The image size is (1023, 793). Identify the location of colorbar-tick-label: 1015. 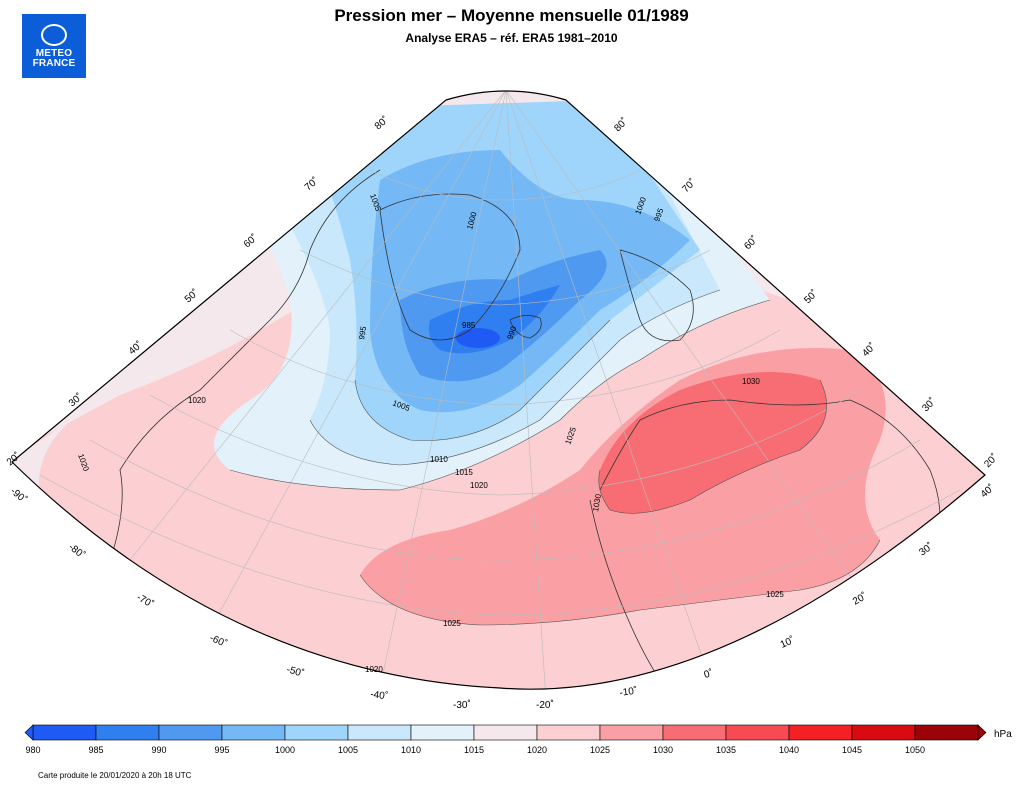
(474, 750).